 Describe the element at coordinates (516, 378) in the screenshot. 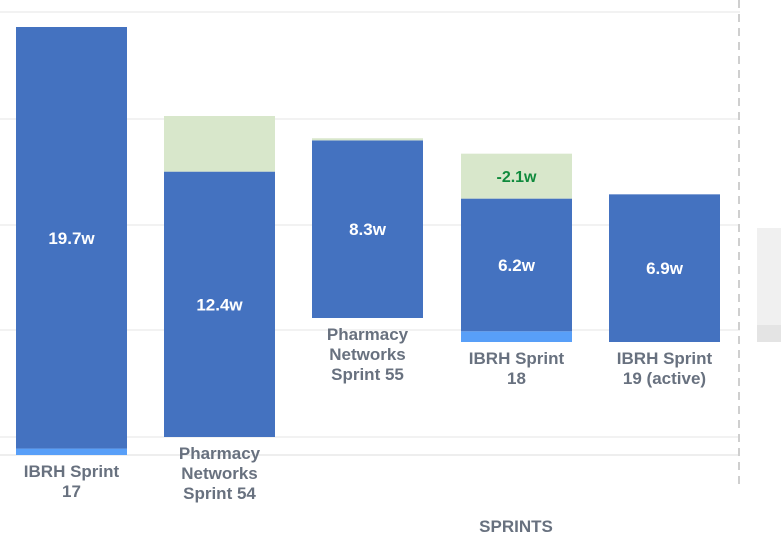

I see `category-label: 18` at that location.